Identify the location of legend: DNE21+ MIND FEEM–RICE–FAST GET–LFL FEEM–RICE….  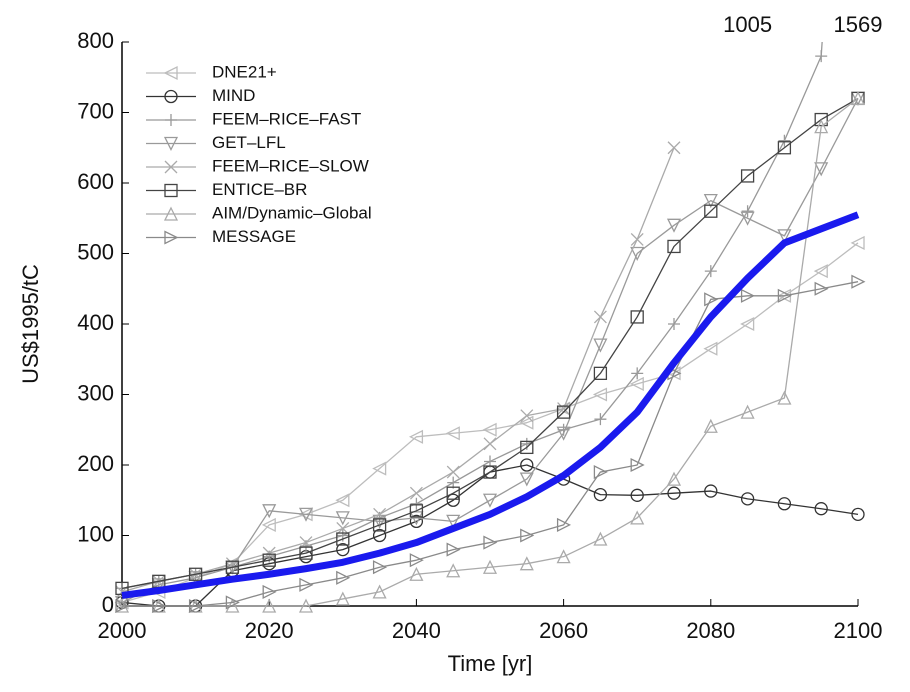
(259, 154).